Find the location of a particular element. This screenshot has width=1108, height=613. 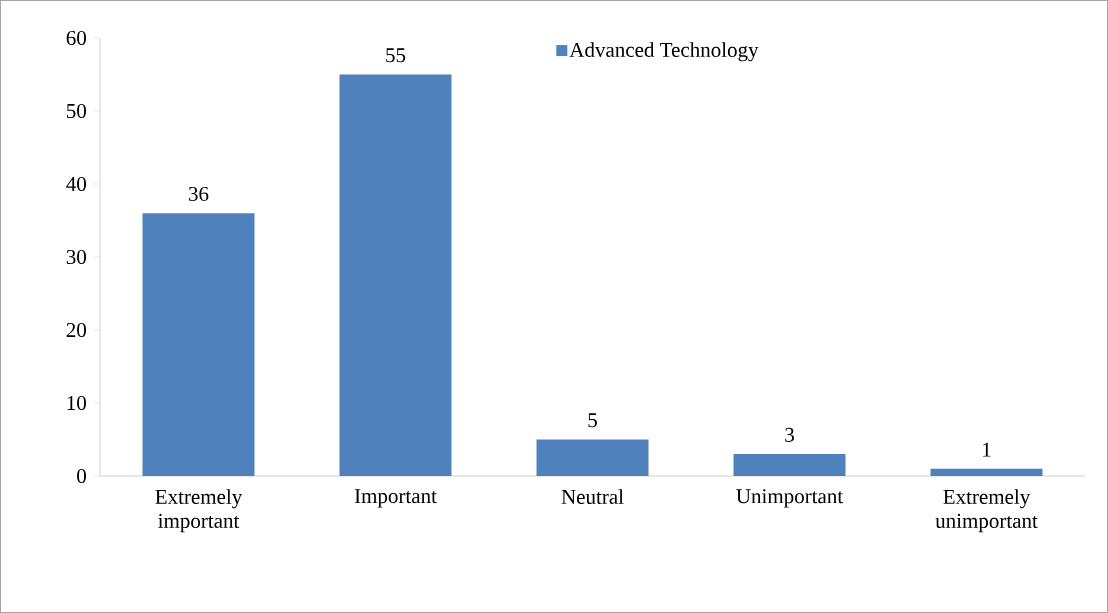

x-tick-label: Neutral is located at coordinates (592, 496).